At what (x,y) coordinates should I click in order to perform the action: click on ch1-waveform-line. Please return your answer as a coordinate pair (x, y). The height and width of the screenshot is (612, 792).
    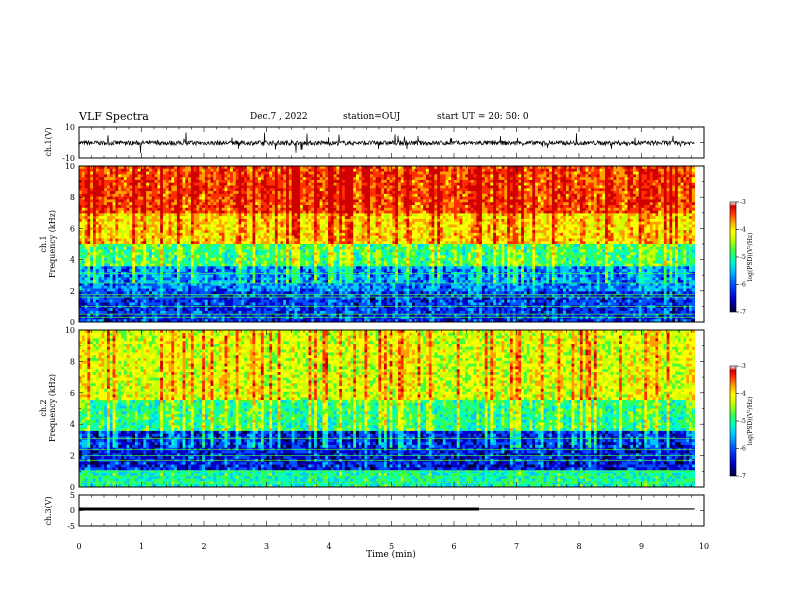
    Looking at the image, I should click on (386, 143).